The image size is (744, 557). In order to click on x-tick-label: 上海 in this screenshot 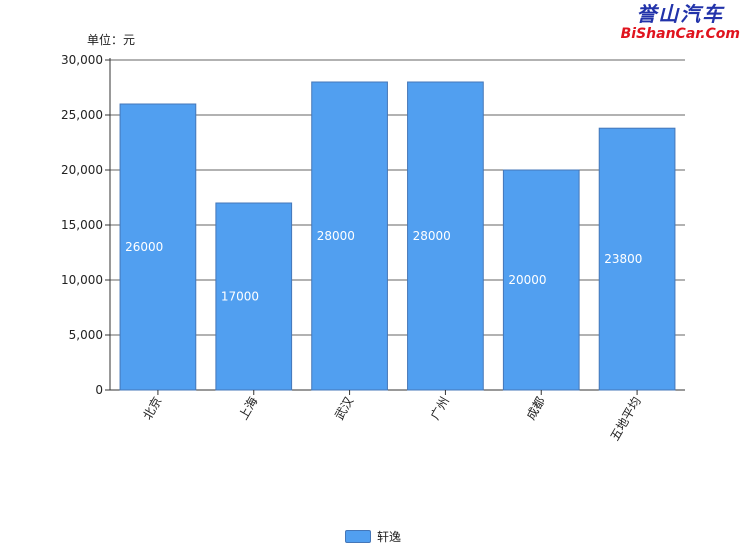, I will do `click(247, 408)`.